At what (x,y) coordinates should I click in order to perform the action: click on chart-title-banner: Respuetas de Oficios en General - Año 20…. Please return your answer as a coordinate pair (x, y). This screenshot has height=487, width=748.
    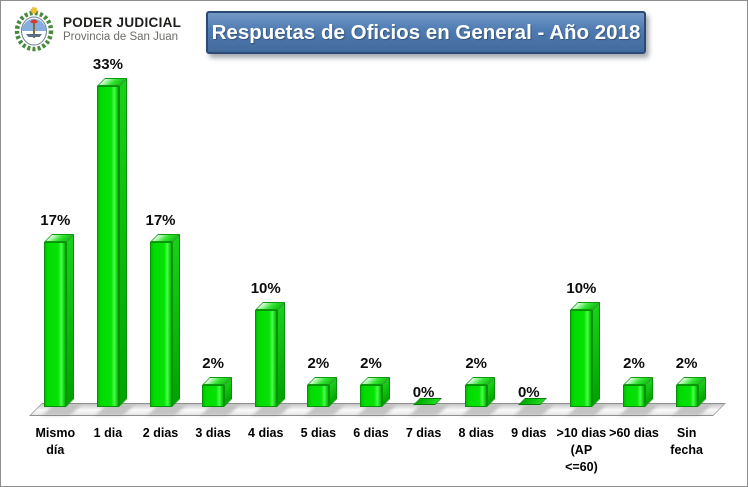
    Looking at the image, I should click on (426, 32).